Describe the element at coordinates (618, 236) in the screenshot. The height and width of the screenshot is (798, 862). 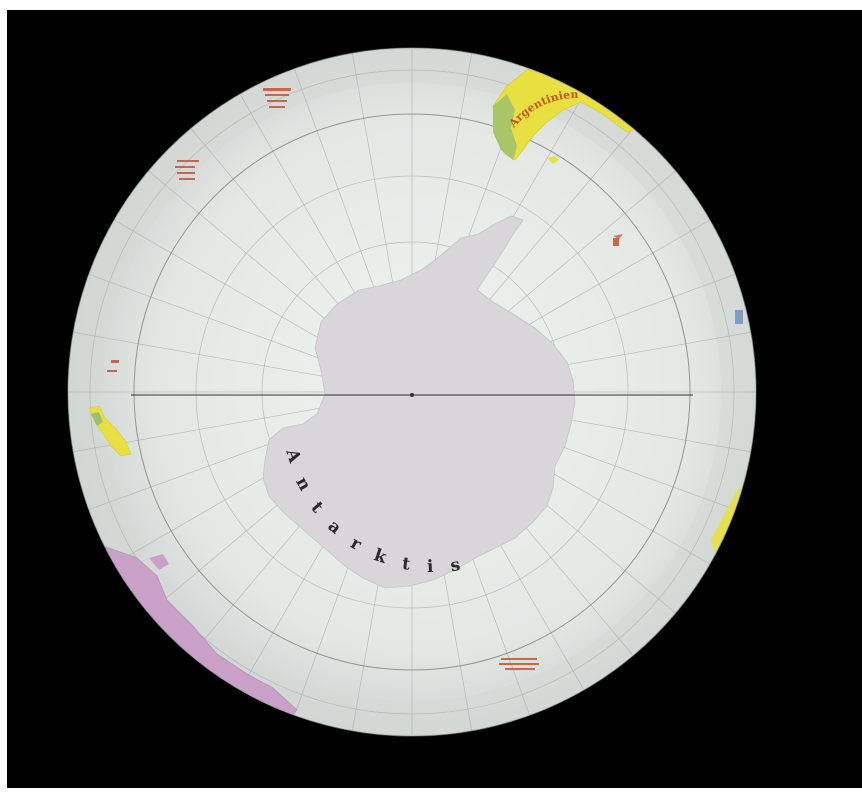
I see `south-georgia` at that location.